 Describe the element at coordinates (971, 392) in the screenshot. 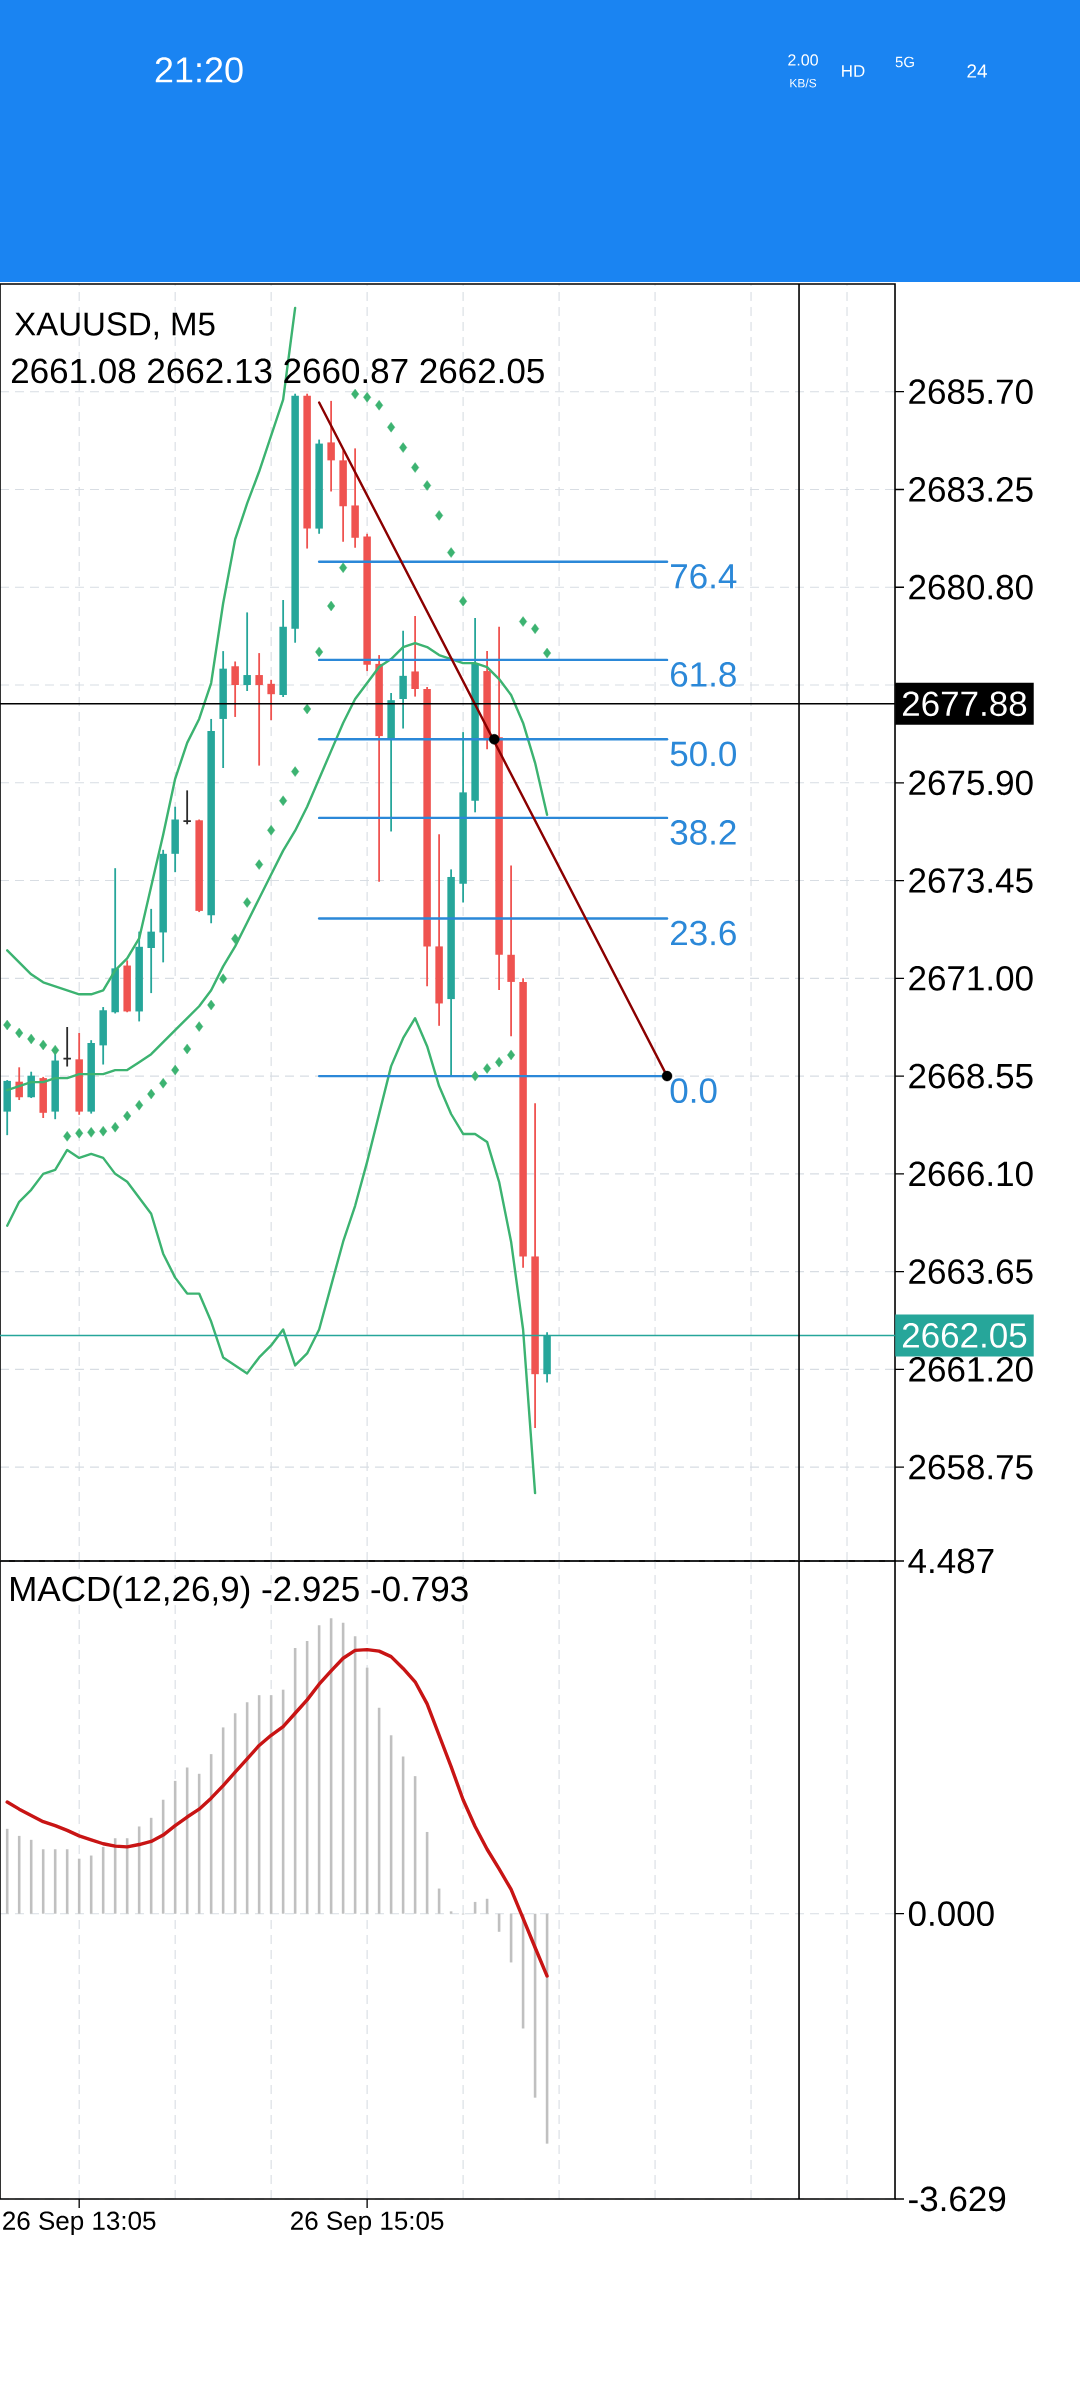

I see `y-tick-label: 2685.70` at that location.